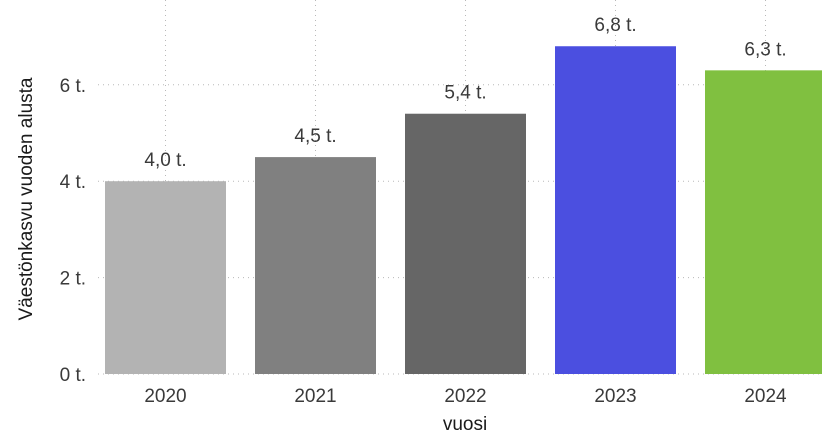  Describe the element at coordinates (165, 396) in the screenshot. I see `x-tick-label: 2020` at that location.